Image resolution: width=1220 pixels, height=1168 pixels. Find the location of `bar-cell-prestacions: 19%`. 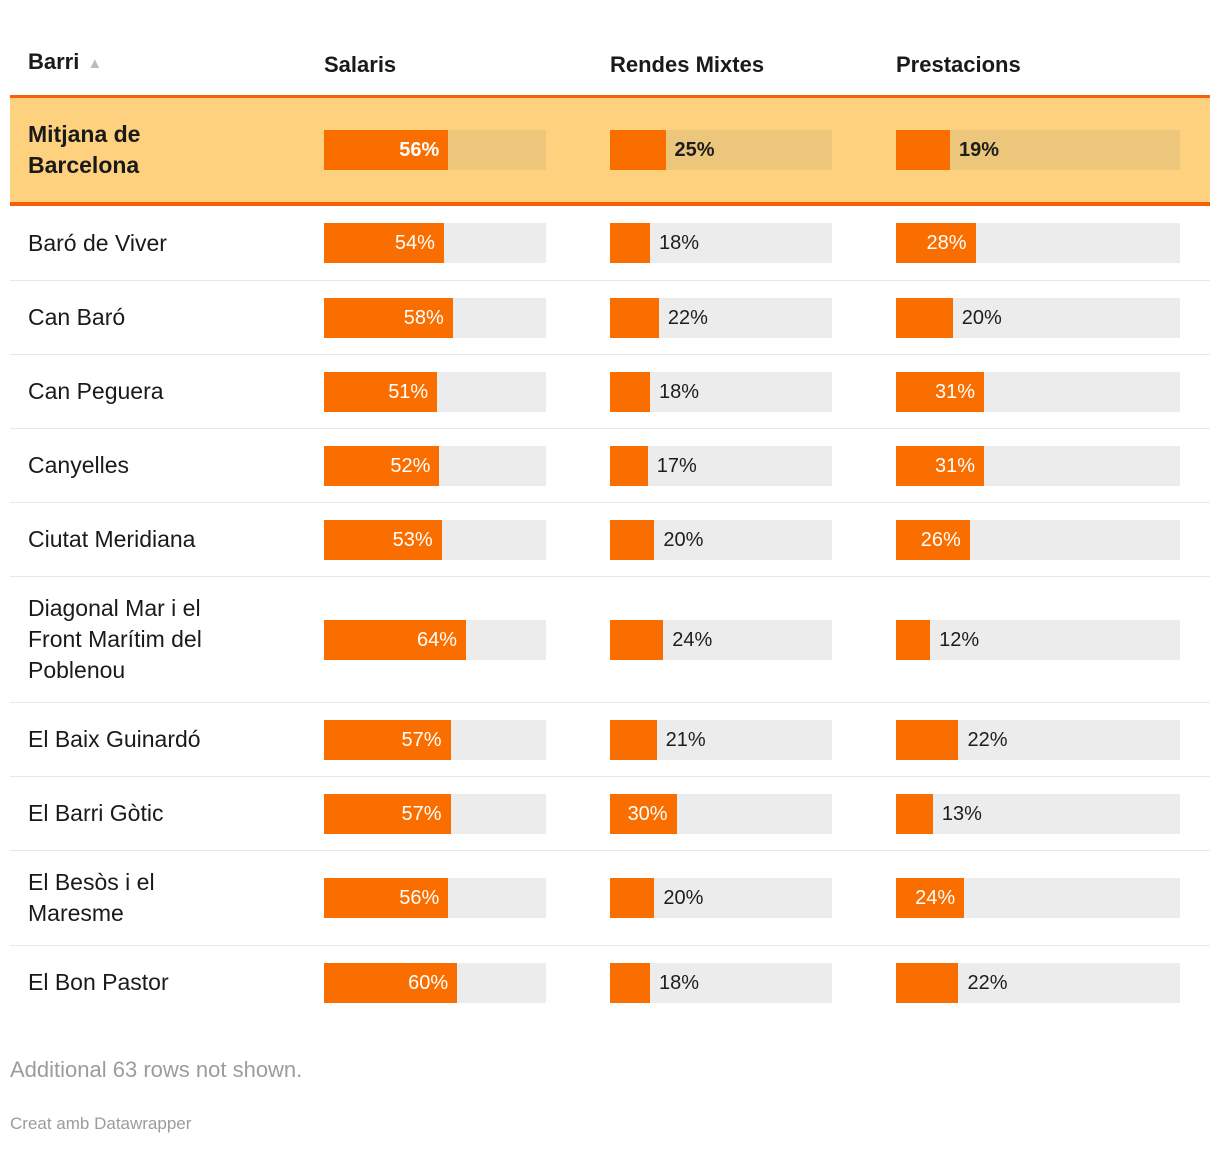

bar-cell-prestacions: 19% is located at coordinates (1038, 150).